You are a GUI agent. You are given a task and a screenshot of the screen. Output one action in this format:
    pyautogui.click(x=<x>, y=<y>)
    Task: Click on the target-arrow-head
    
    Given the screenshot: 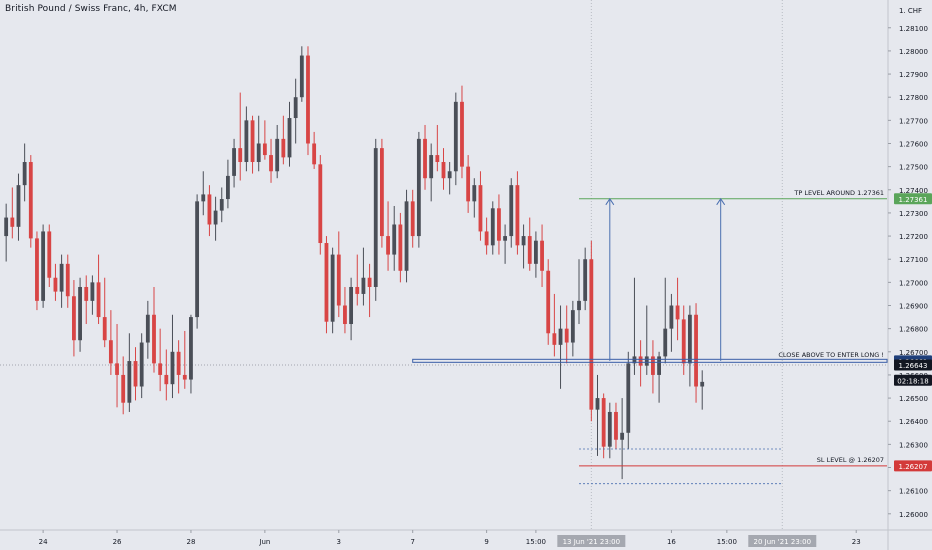 What is the action you would take?
    pyautogui.click(x=610, y=201)
    